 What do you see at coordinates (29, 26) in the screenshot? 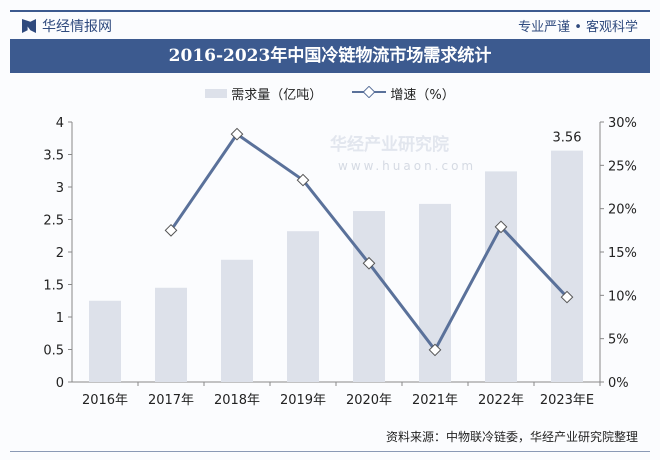
I see `brand-logo-icon` at bounding box center [29, 26].